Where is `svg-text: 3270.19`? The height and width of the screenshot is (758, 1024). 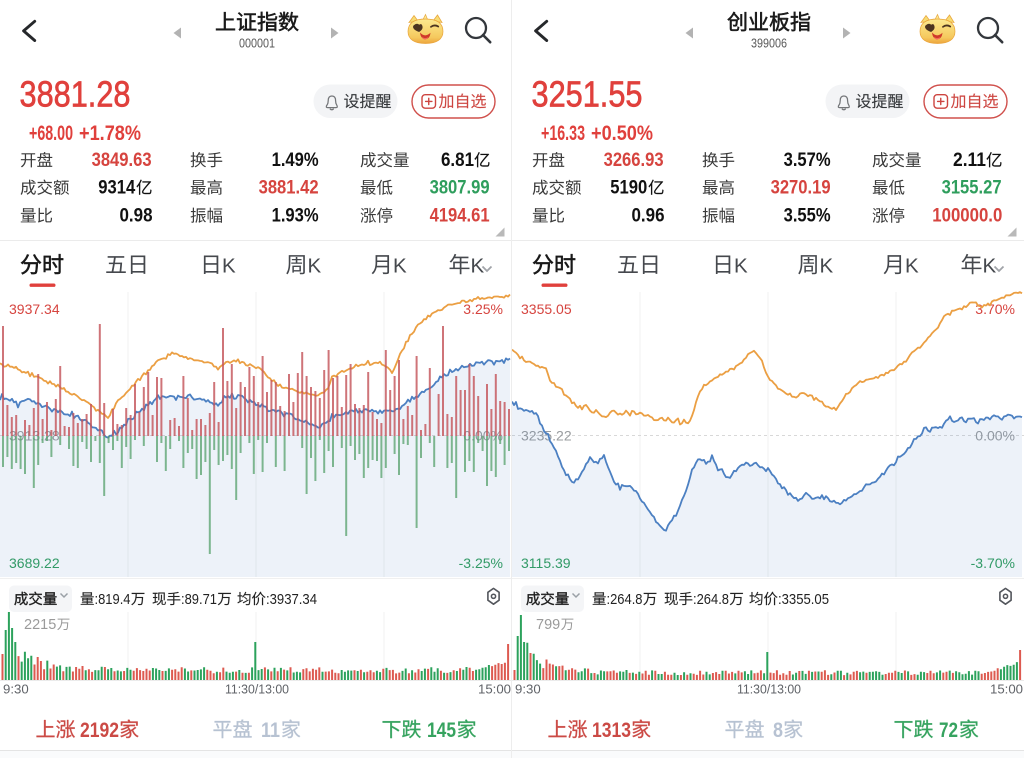
svg-text: 3270.19 is located at coordinates (801, 188).